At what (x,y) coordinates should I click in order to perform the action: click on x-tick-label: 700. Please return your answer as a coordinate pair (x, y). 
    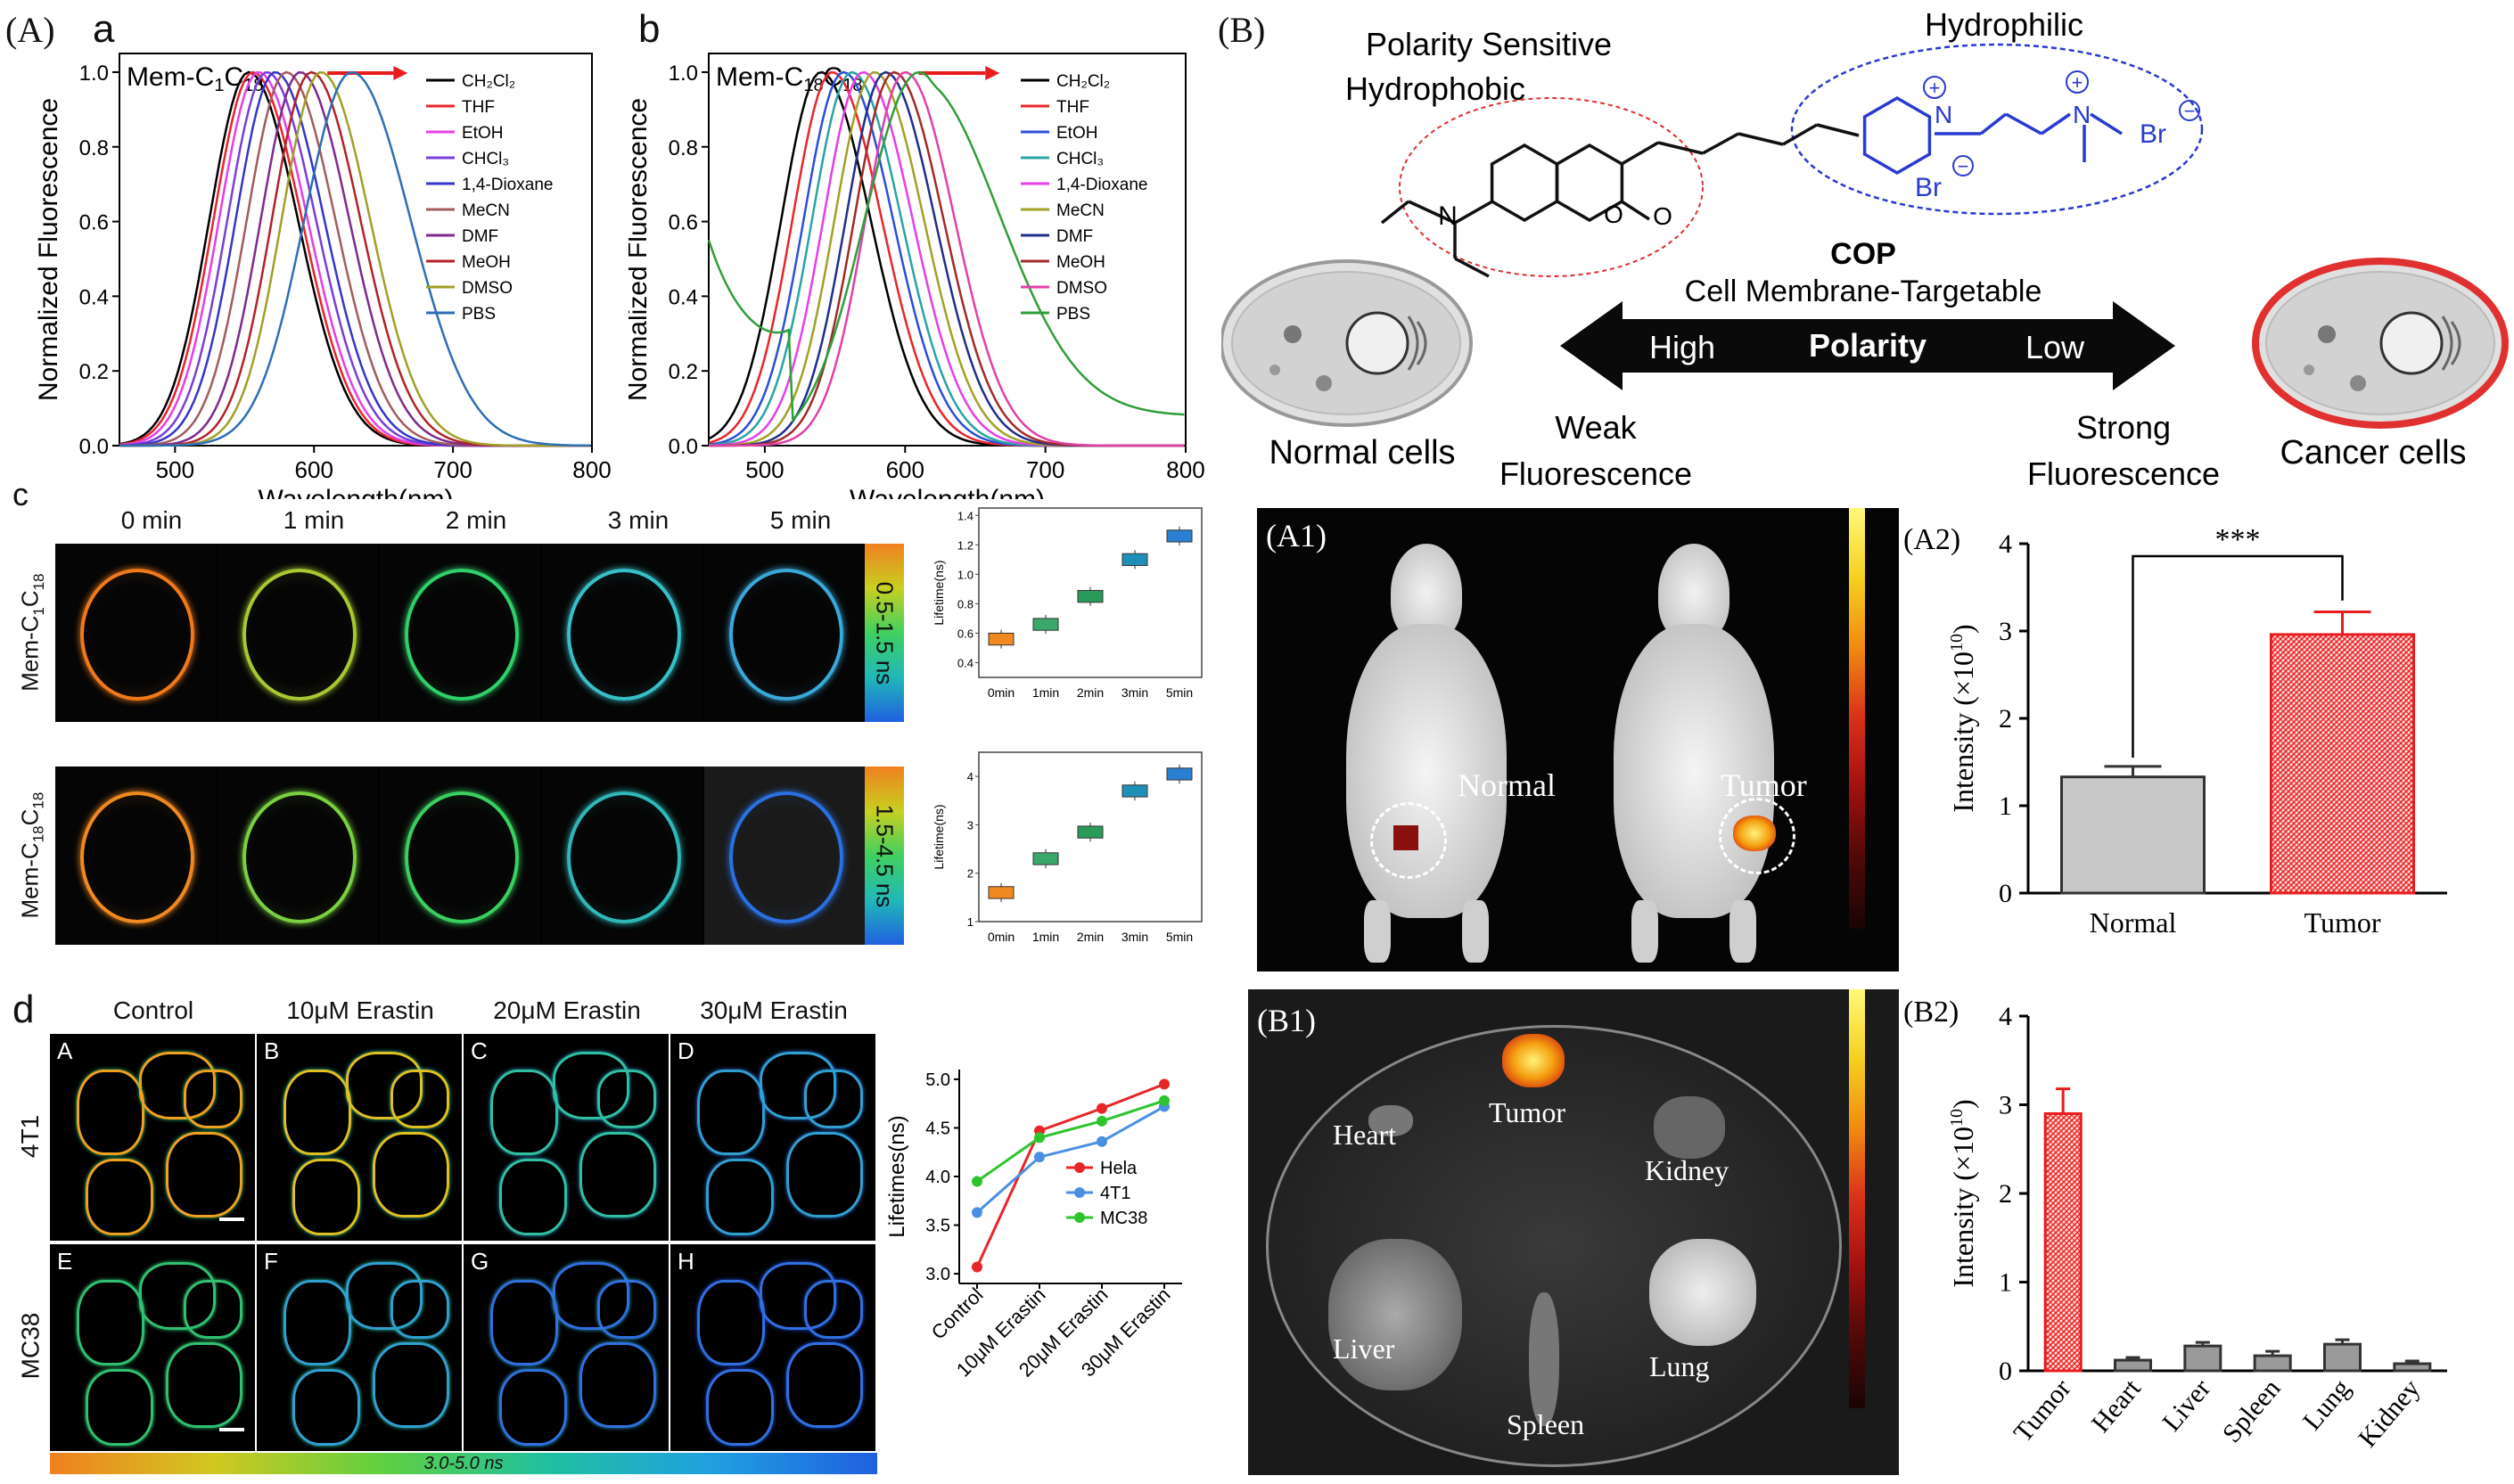
    Looking at the image, I should click on (1045, 469).